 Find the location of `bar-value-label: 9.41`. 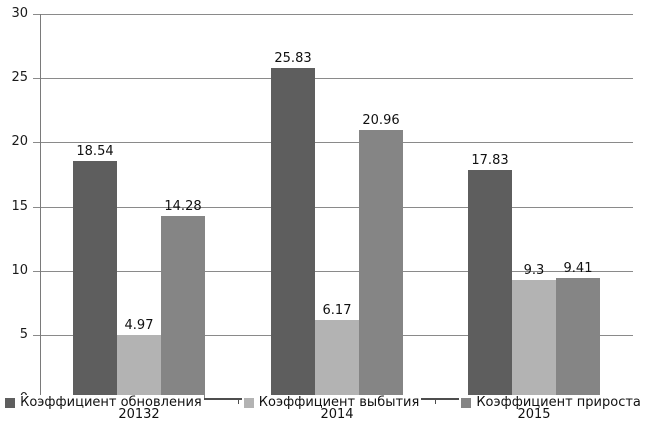

bar-value-label: 9.41 is located at coordinates (578, 268).